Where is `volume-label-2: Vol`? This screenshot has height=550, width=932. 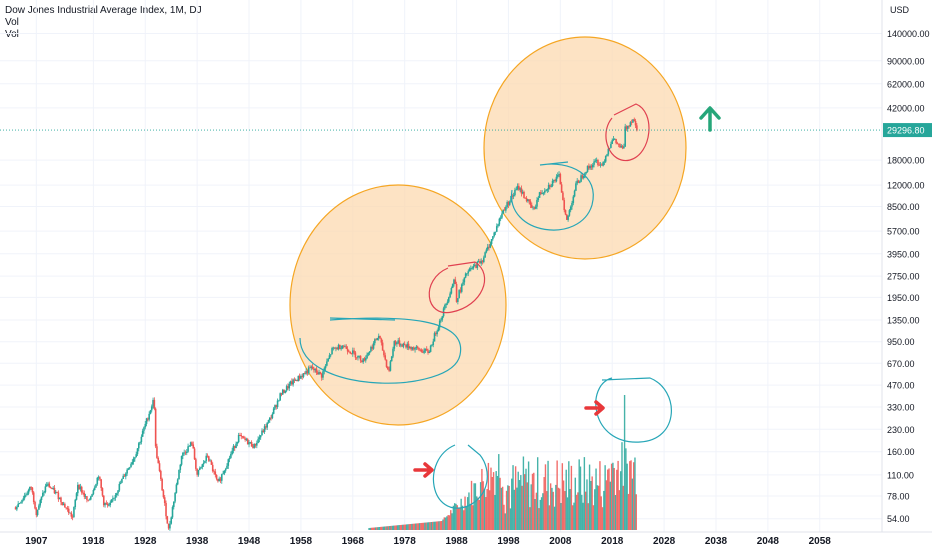 volume-label-2: Vol is located at coordinates (12, 34).